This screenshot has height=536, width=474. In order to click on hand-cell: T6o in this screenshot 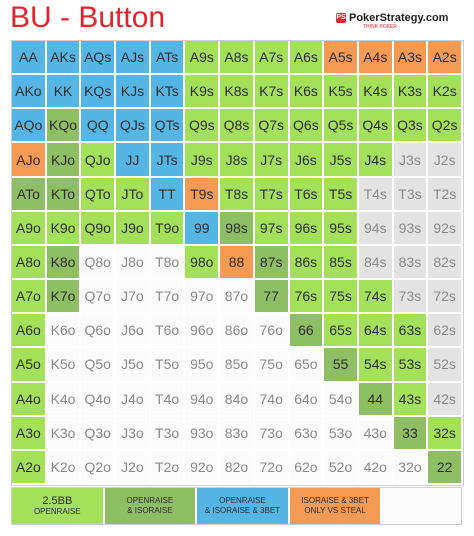, I will do `click(168, 331)`.